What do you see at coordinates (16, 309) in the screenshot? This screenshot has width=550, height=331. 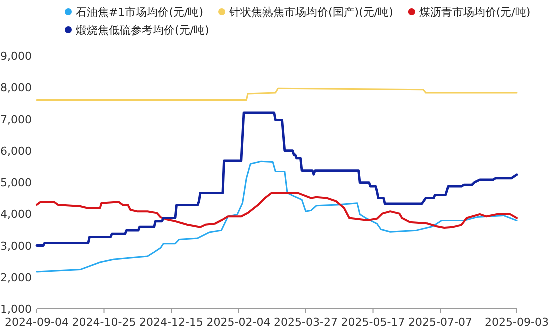 I see `y-tick-label: 1,000` at bounding box center [16, 309].